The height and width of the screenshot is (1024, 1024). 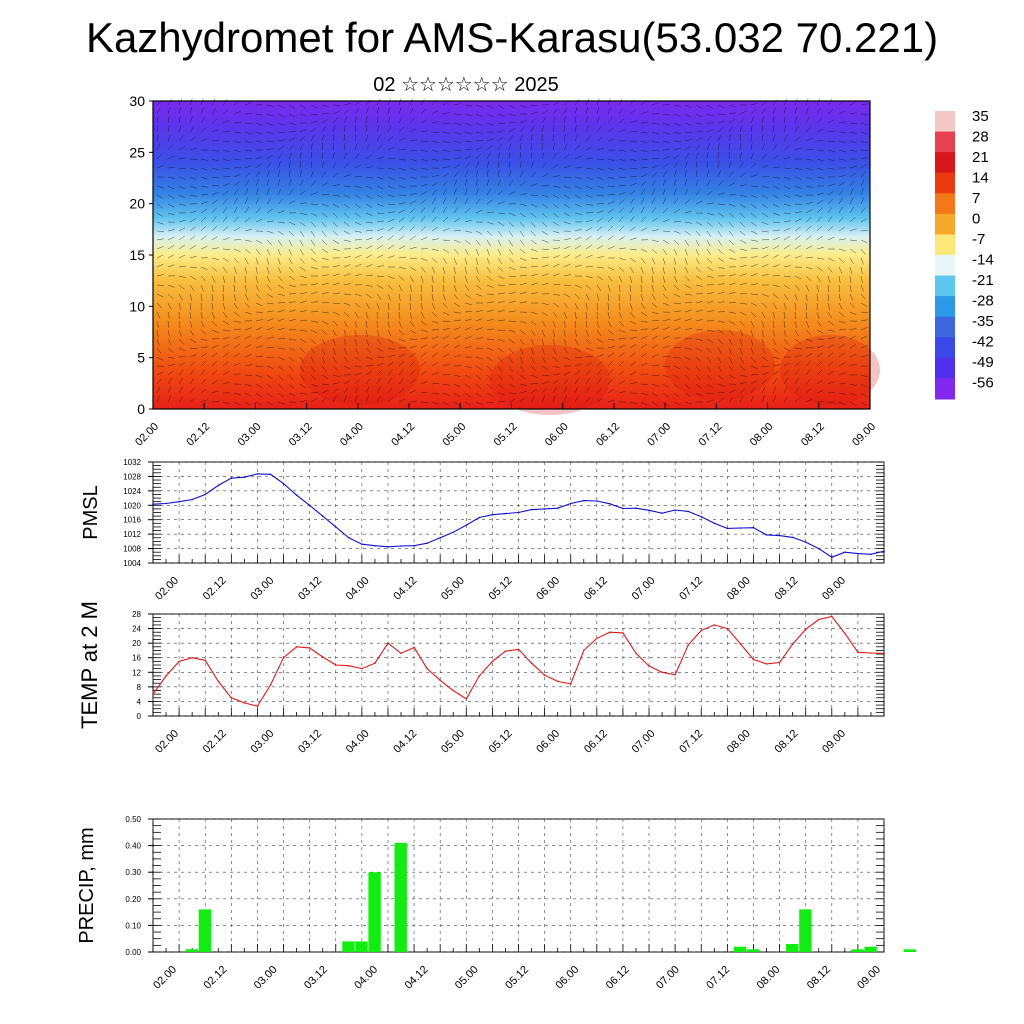 I want to click on y-tick-label: 1020, so click(x=132, y=505).